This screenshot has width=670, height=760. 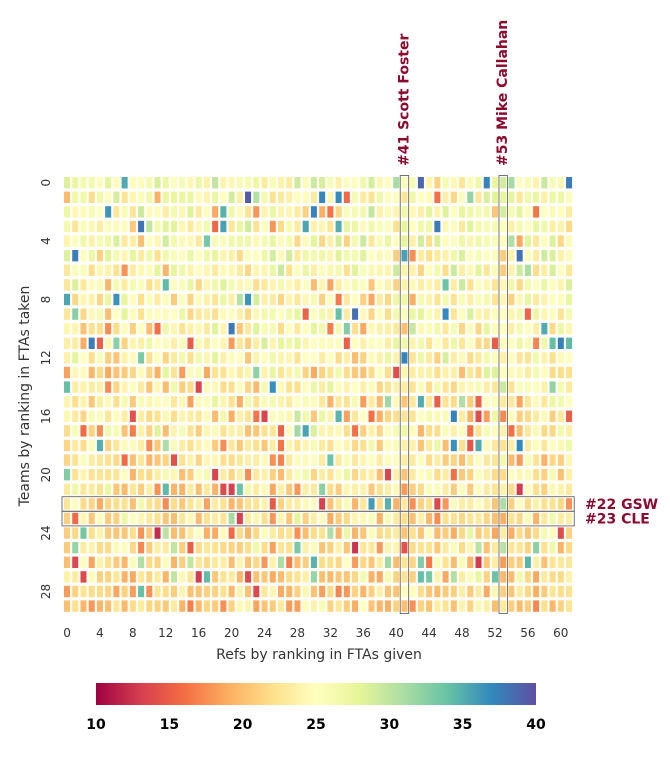 I want to click on colorbar-tick-label: 40, so click(x=536, y=725).